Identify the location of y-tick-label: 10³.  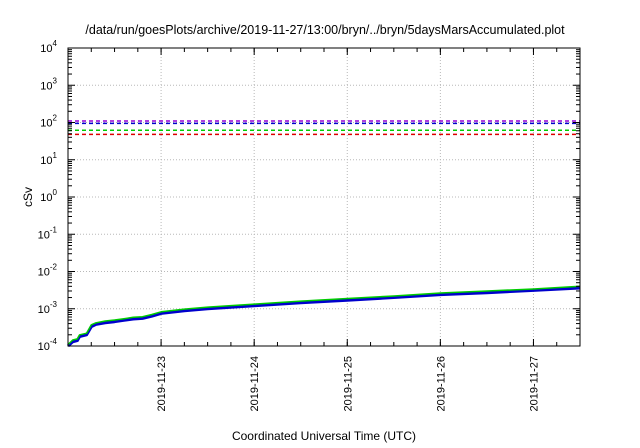
(48, 84).